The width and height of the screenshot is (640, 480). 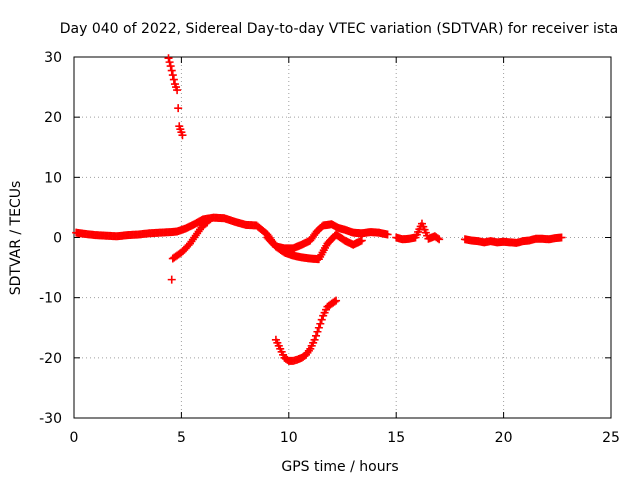 I want to click on y-axis-label: SDTVAR / TECUs, so click(x=16, y=238).